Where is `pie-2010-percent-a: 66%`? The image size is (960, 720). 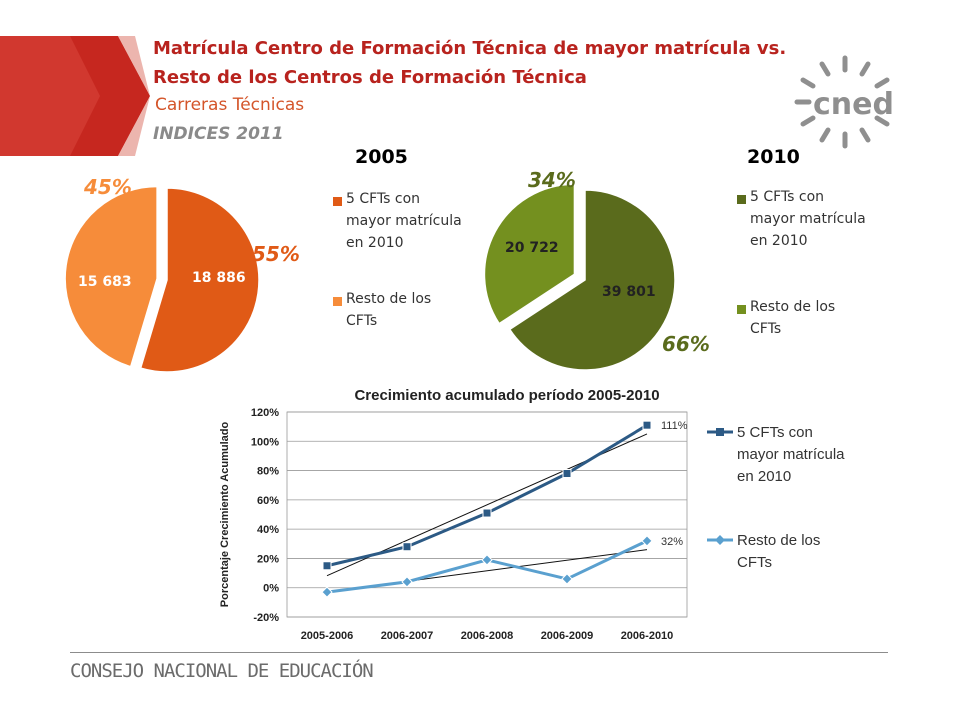 pie-2010-percent-a: 66% is located at coordinates (686, 344).